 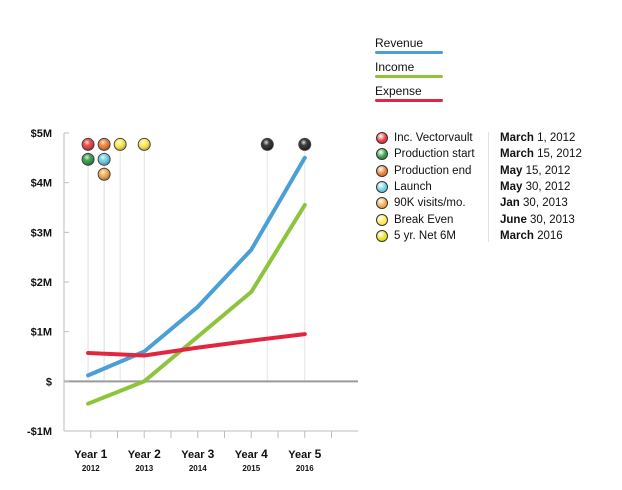 I want to click on milestone-name: 5 yr. Net 6M, so click(x=425, y=235).